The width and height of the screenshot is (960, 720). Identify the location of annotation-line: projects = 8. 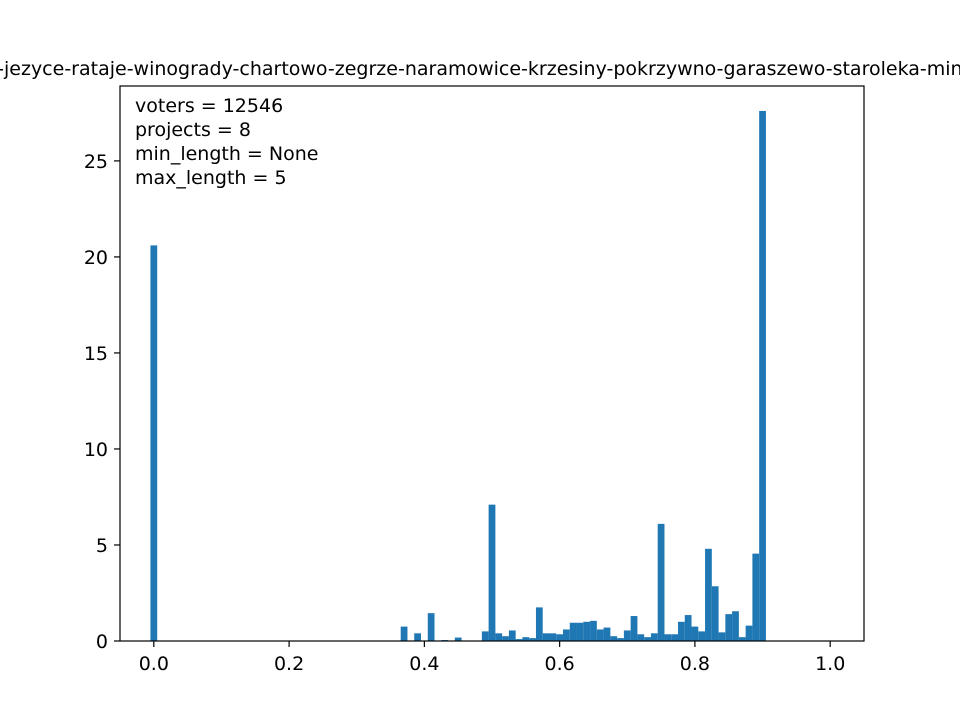
(193, 130).